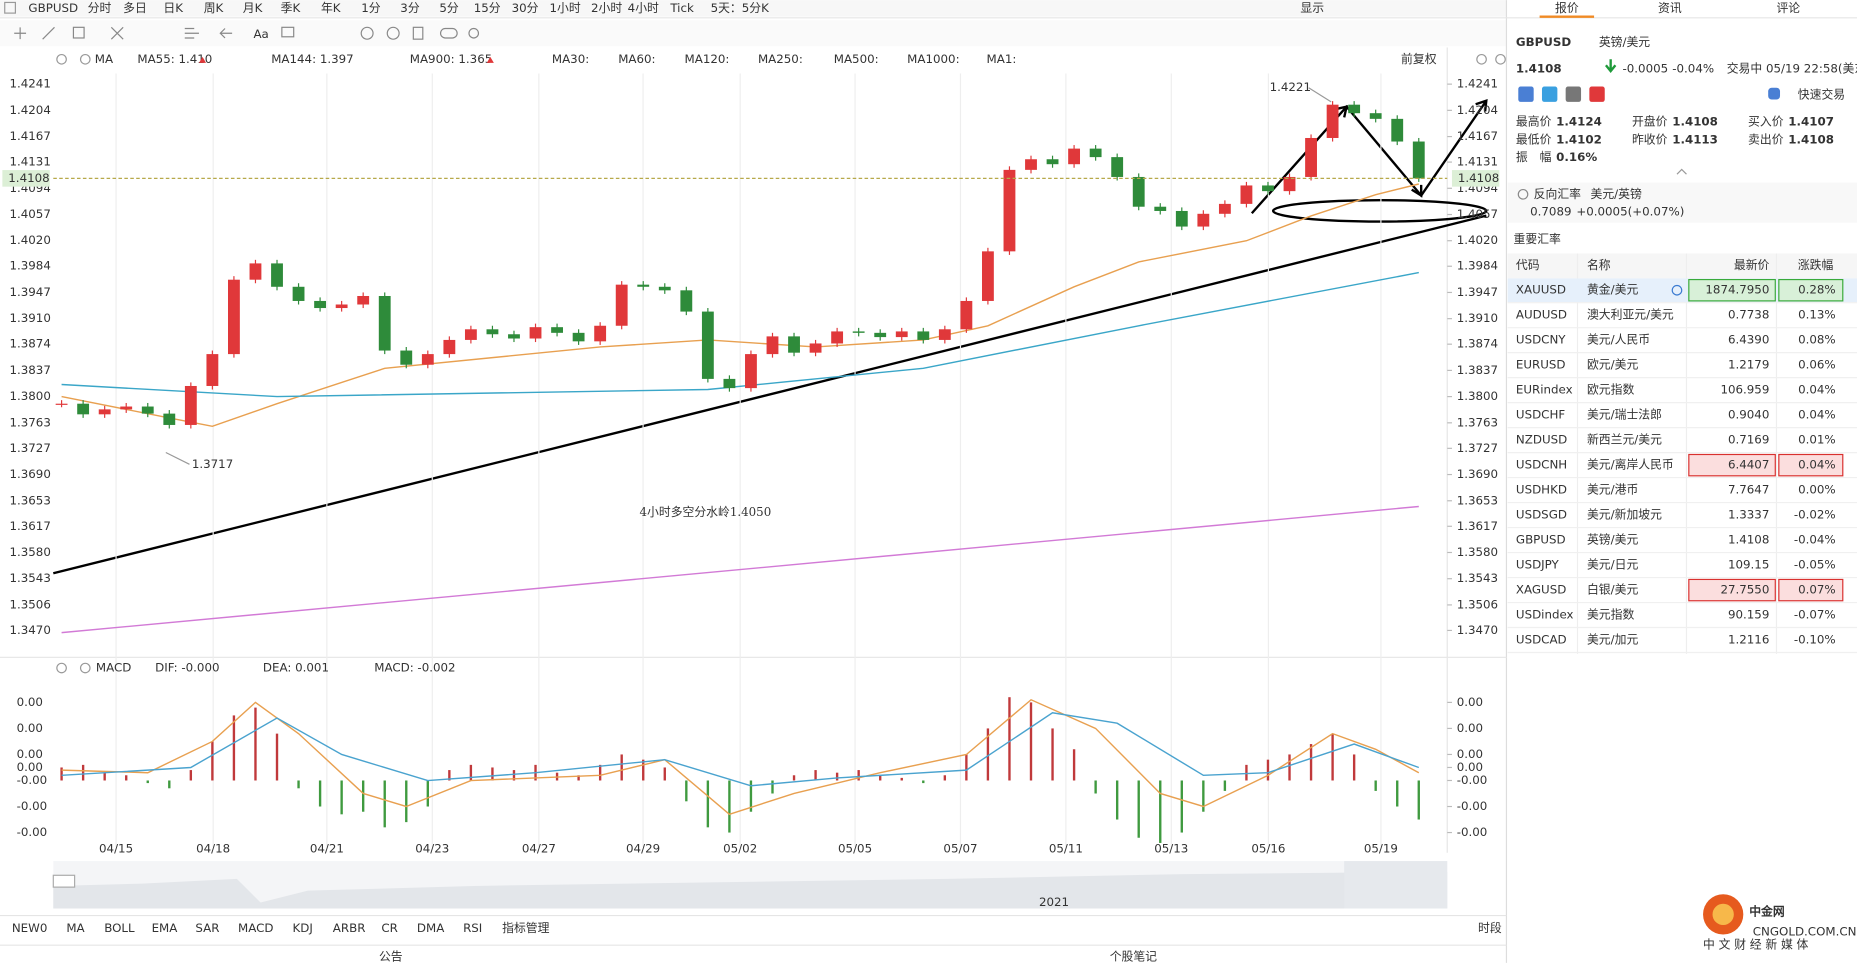 This screenshot has height=963, width=1857. What do you see at coordinates (1419, 59) in the screenshot?
I see `adjust-button: 前复权` at bounding box center [1419, 59].